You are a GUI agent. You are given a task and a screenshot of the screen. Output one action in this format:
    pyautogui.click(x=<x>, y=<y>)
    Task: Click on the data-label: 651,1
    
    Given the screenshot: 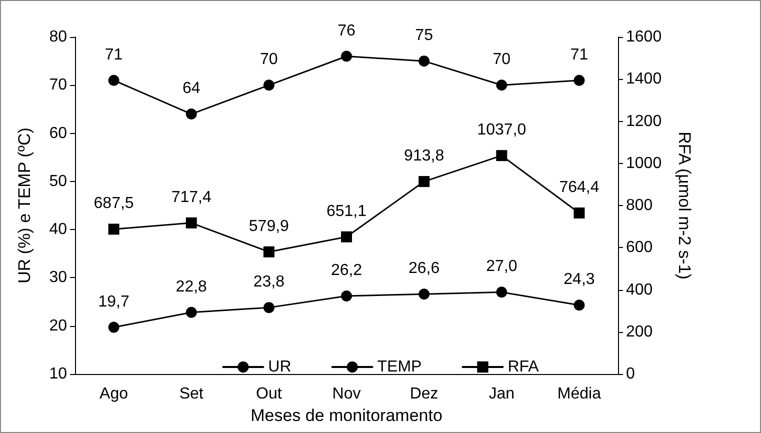 What is the action you would take?
    pyautogui.click(x=346, y=211)
    